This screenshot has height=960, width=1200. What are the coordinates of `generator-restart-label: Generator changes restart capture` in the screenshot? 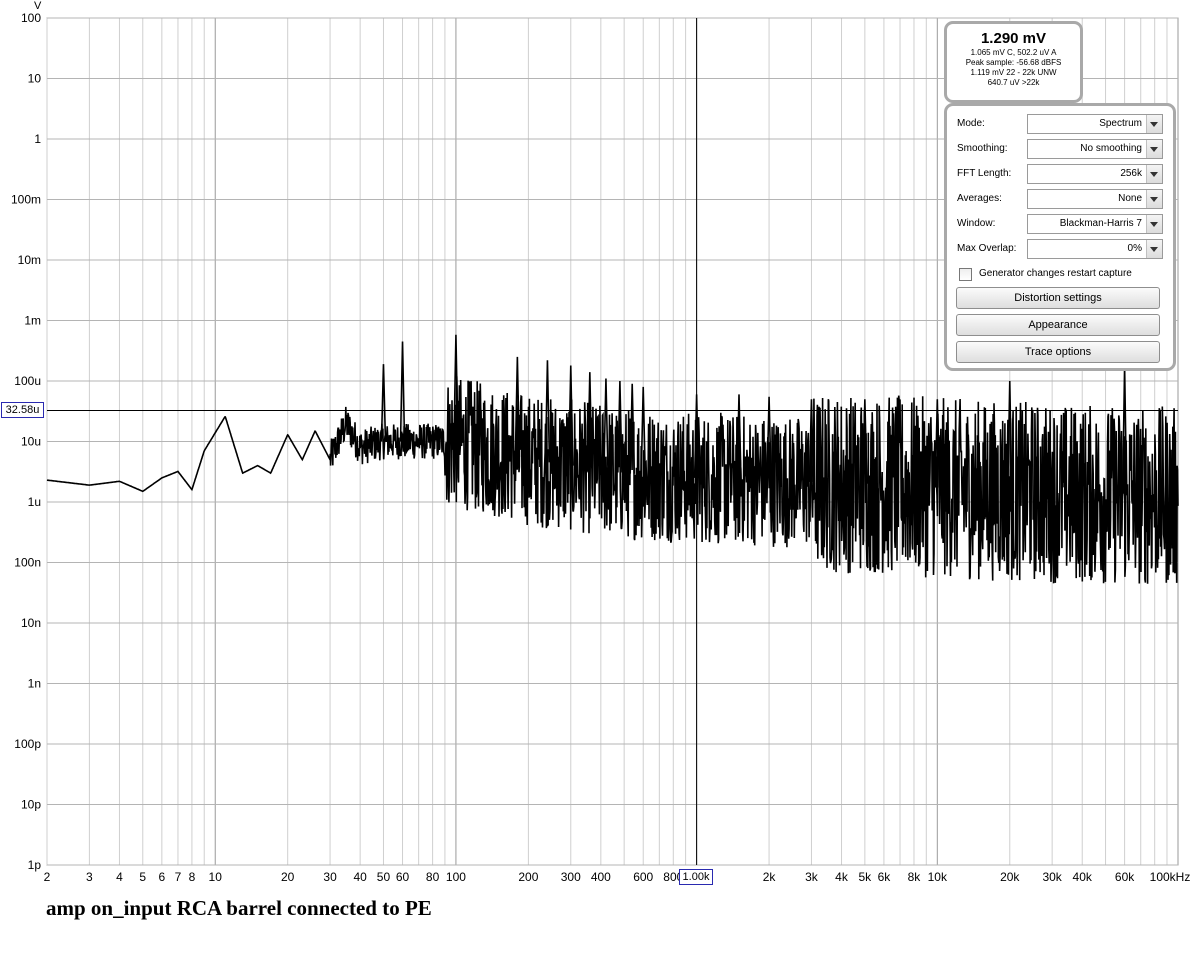 It's located at (1055, 273).